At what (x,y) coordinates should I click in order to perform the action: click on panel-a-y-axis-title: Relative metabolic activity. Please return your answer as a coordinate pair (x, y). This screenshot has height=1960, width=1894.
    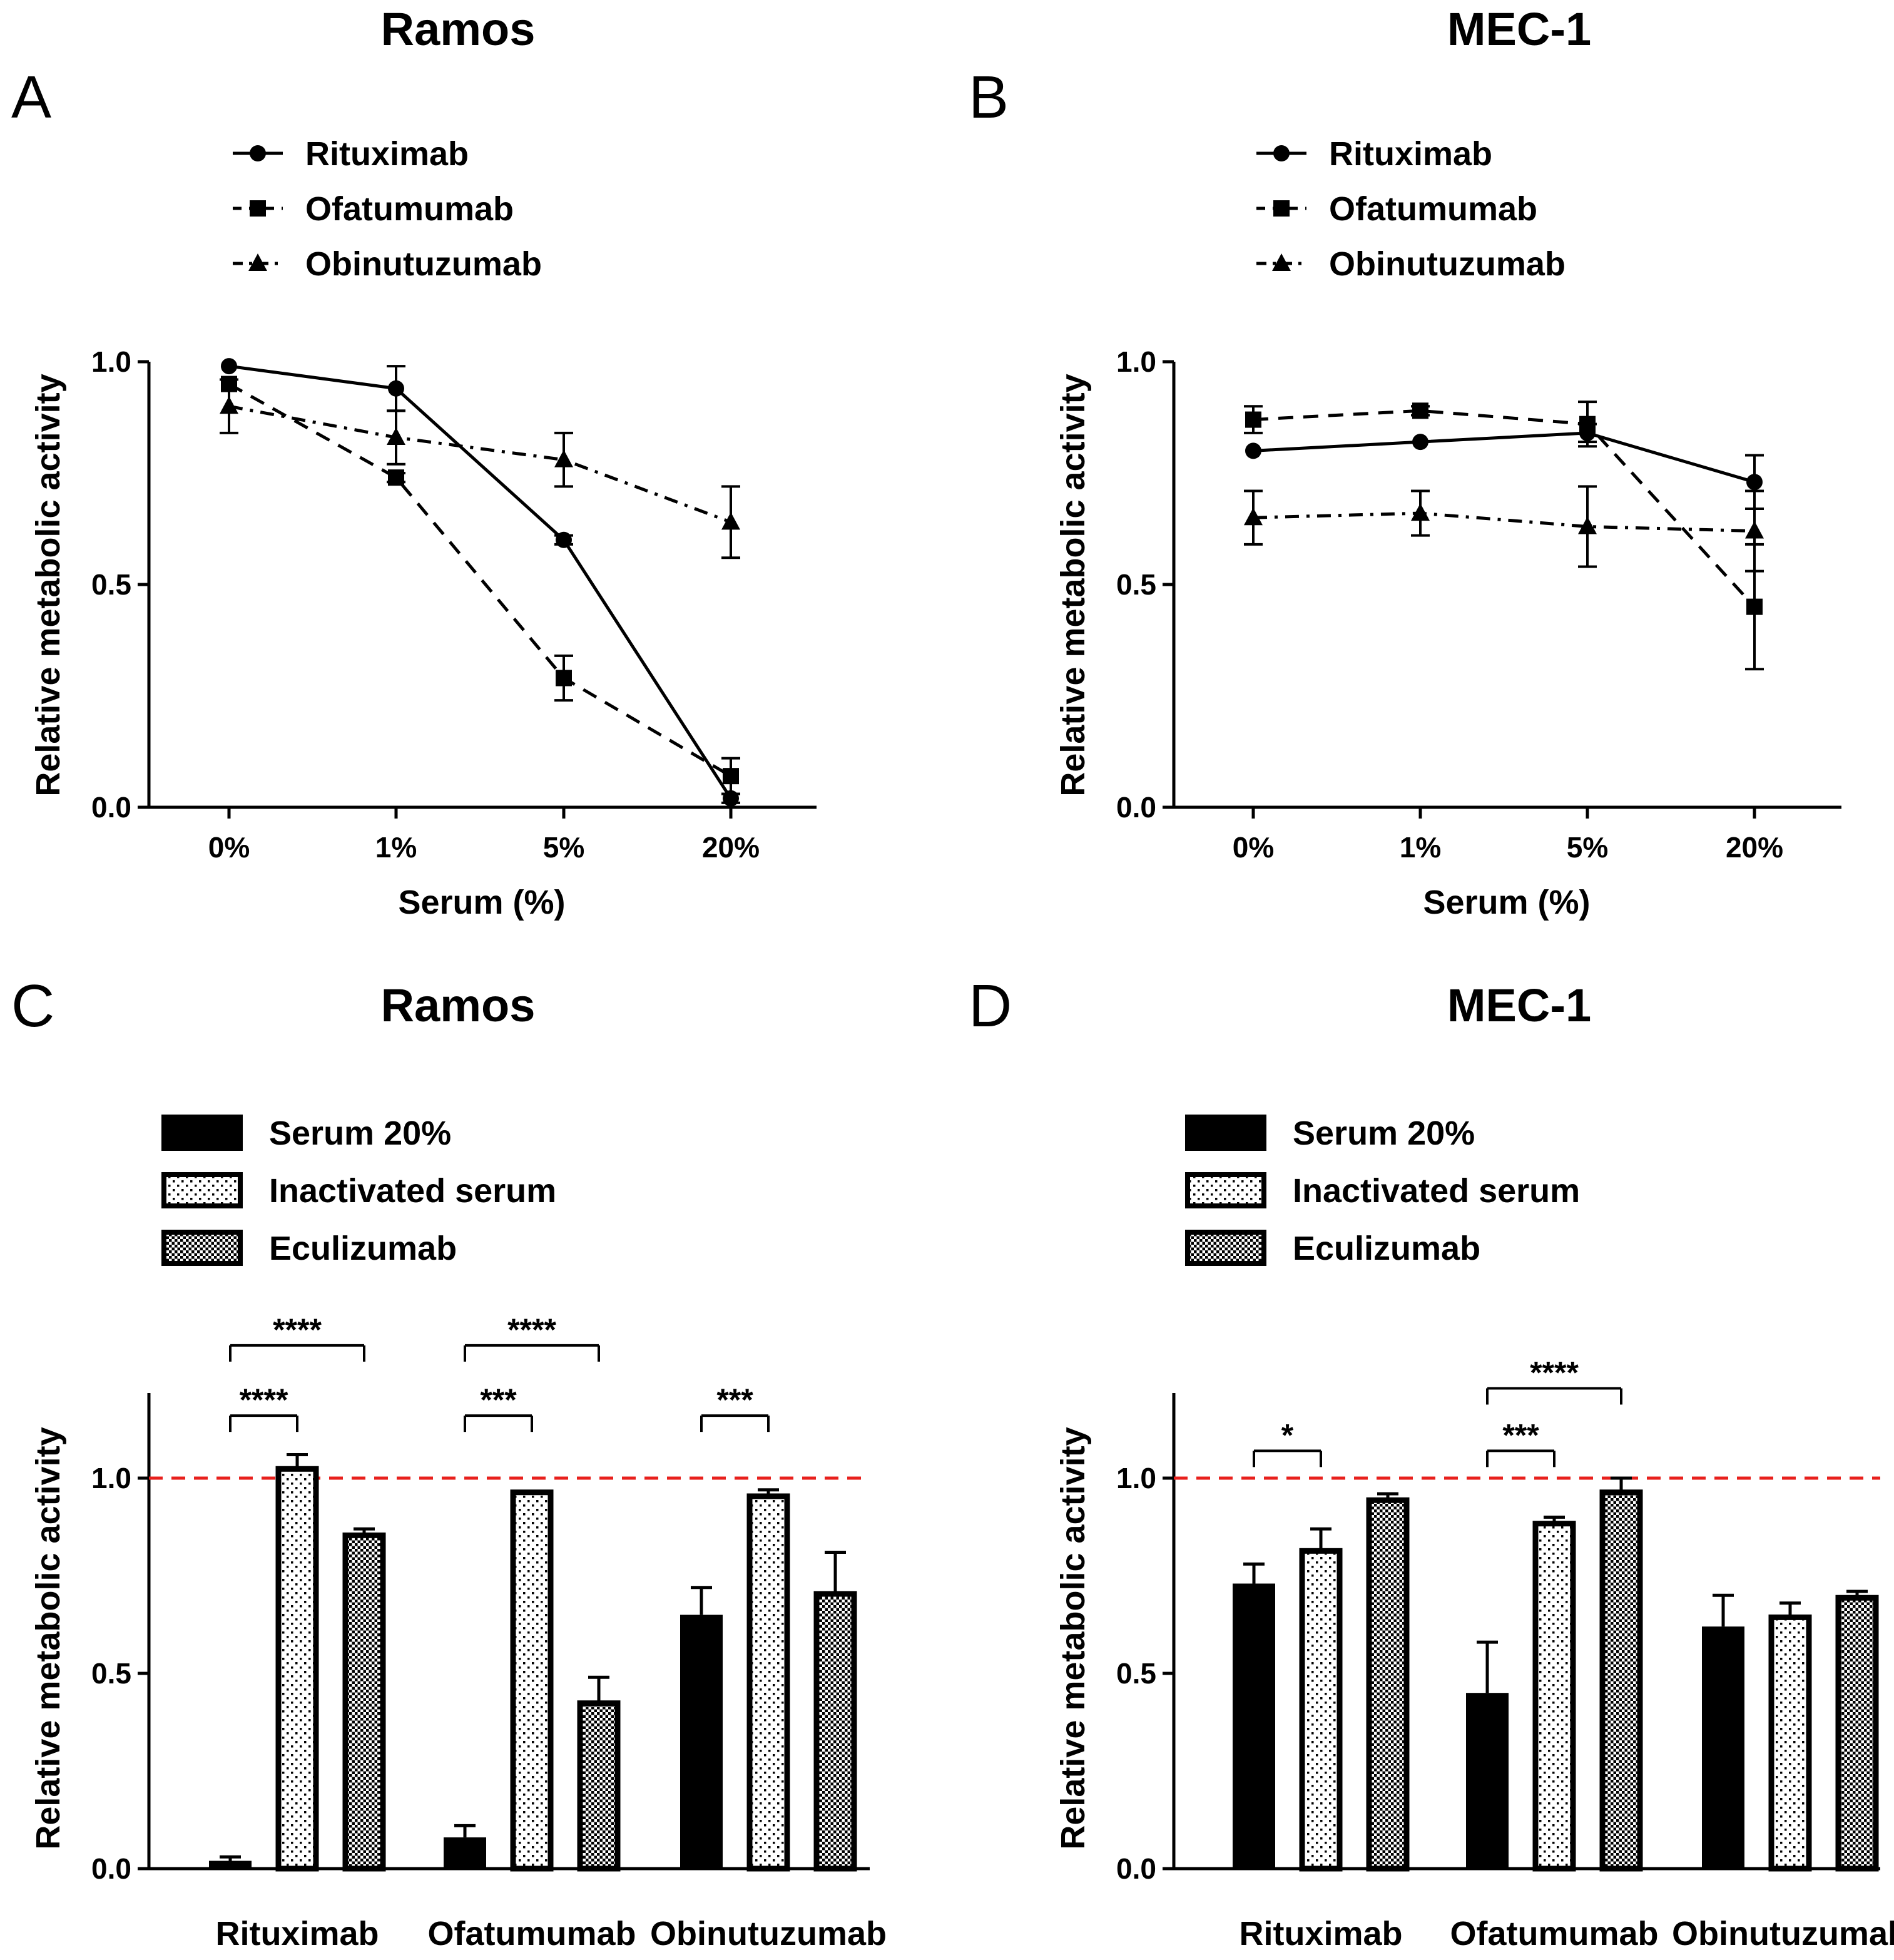
    Looking at the image, I should click on (48, 585).